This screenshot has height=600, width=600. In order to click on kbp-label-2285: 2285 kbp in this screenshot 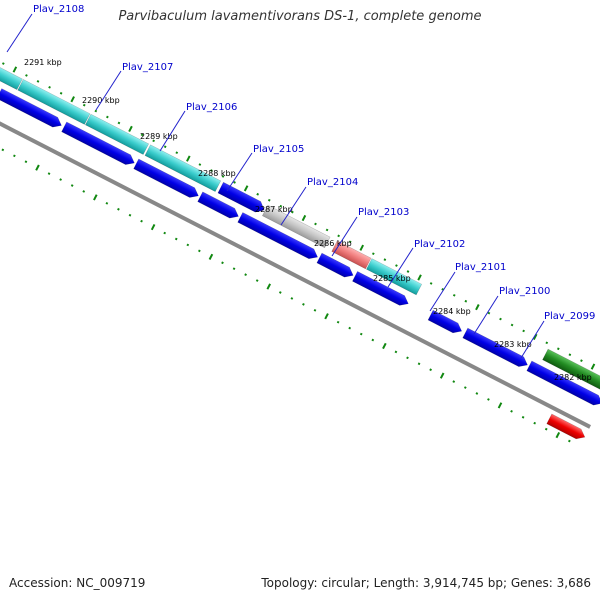, I will do `click(392, 278)`.